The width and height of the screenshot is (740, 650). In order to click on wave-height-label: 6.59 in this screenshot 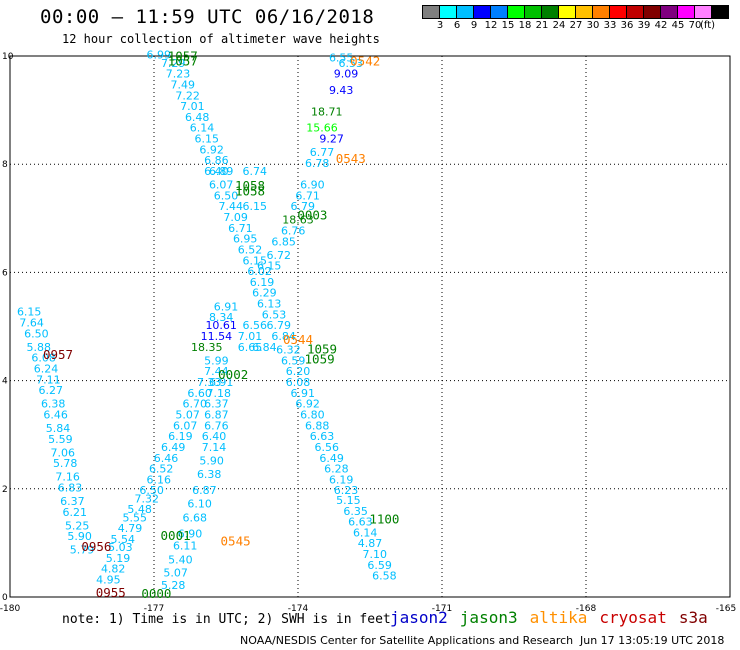, I will do `click(379, 565)`.